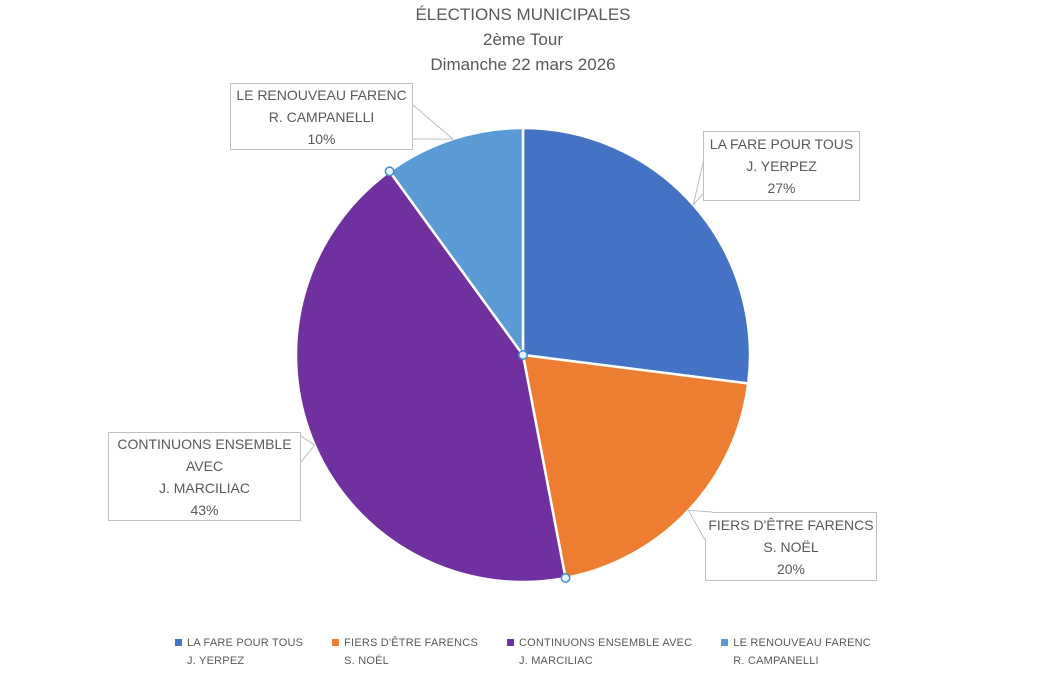 The image size is (1046, 675). What do you see at coordinates (245, 643) in the screenshot?
I see `legend-label: LA FARE POUR TOUS` at bounding box center [245, 643].